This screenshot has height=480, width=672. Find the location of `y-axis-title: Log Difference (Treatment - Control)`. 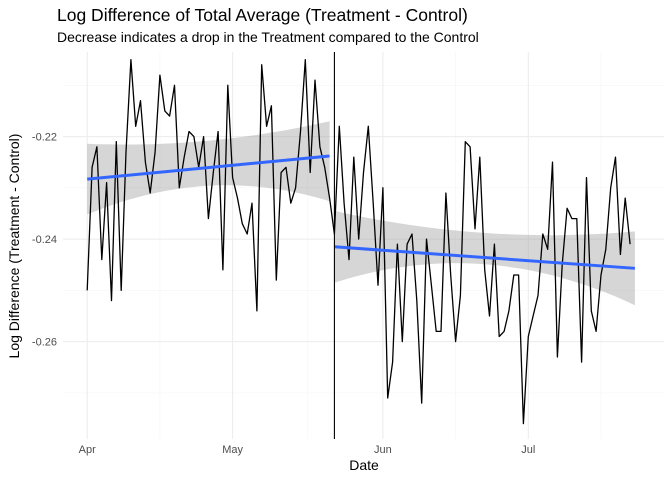

y-axis-title: Log Difference (Treatment - Control) is located at coordinates (14, 246).